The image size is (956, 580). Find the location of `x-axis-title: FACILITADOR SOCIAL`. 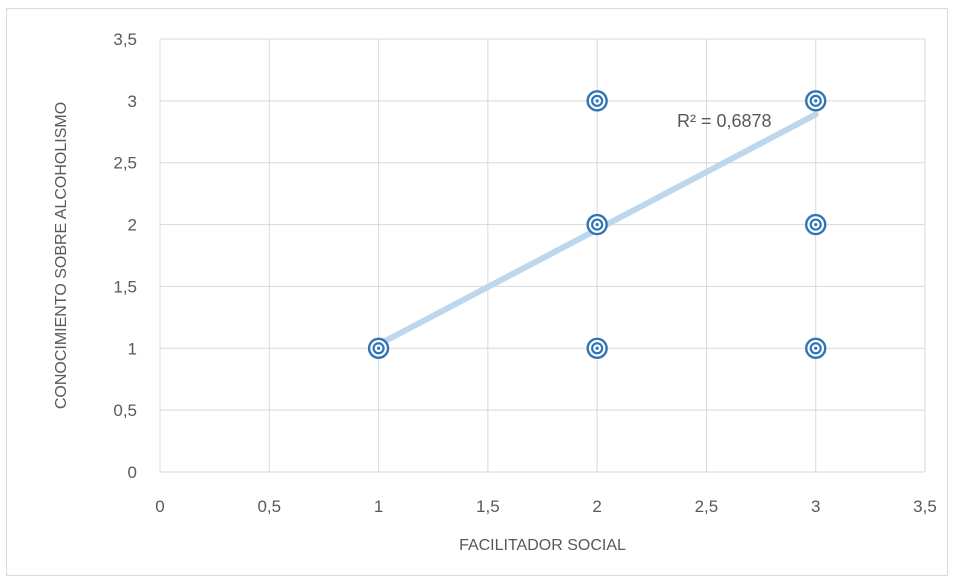

x-axis-title: FACILITADOR SOCIAL is located at coordinates (542, 545).